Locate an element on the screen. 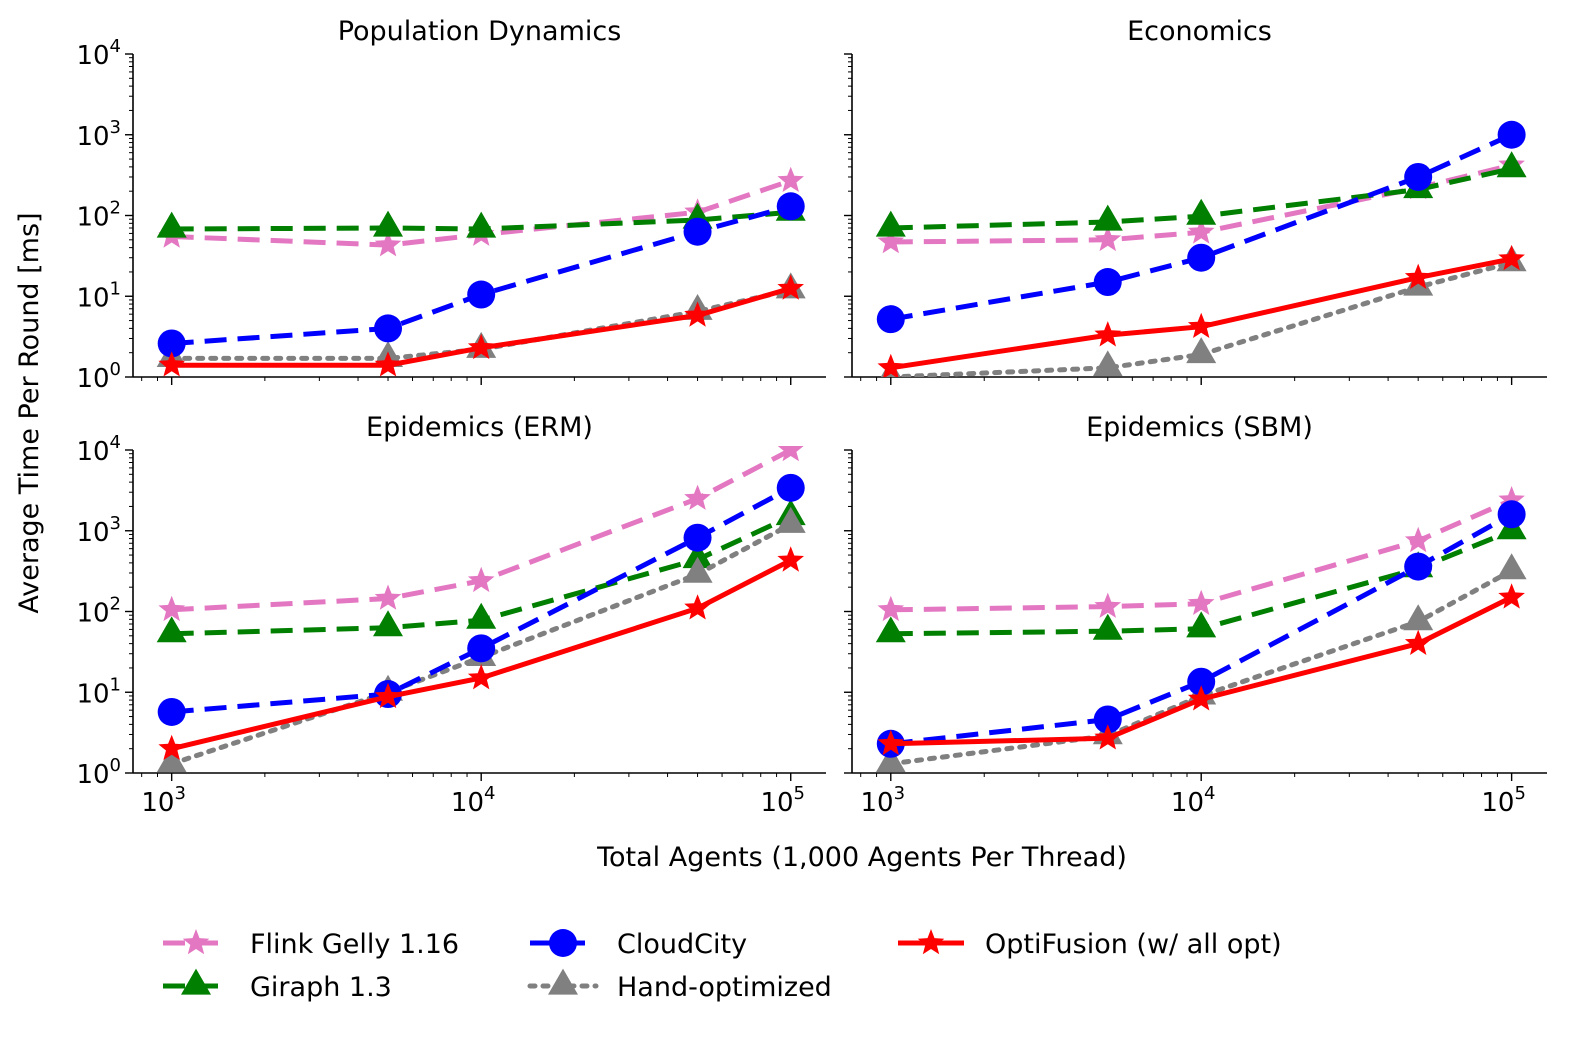  x-tick-label: 10⁴ is located at coordinates (1193, 800).